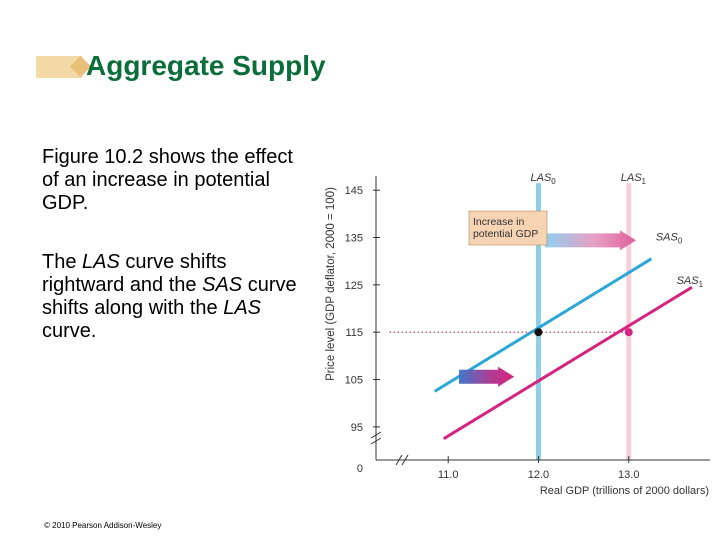 This screenshot has width=720, height=540. Describe the element at coordinates (376, 438) in the screenshot. I see `y-axis-break-icon` at that location.